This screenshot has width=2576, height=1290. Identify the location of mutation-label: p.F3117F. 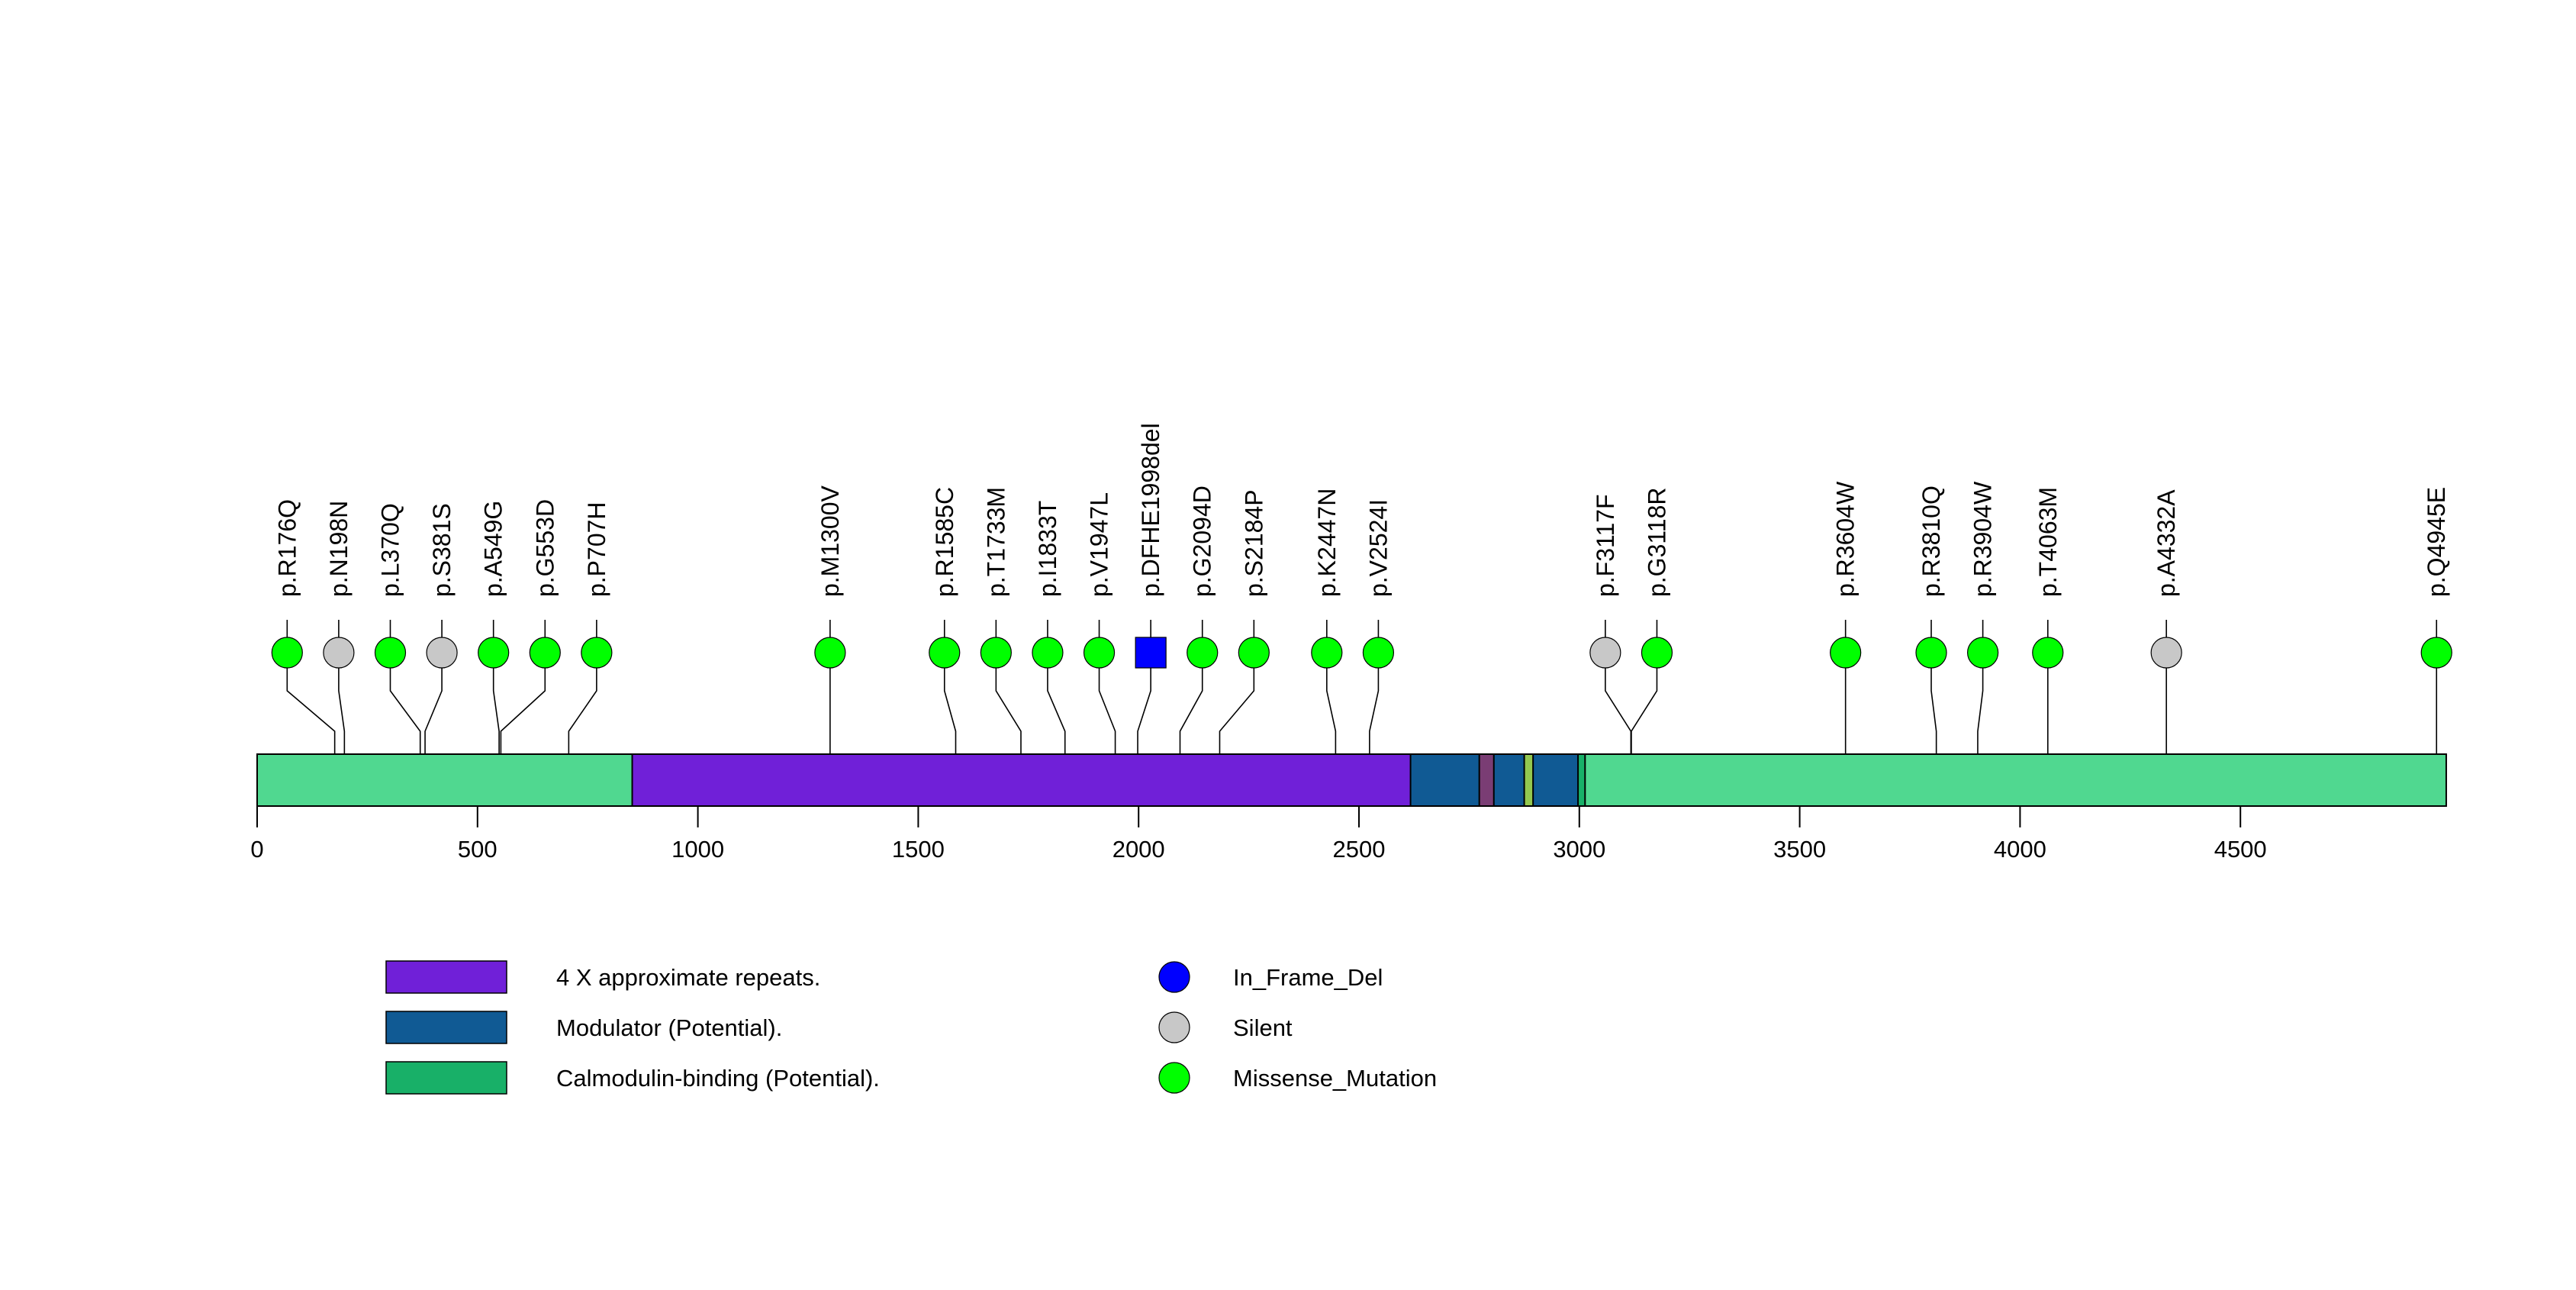
(1605, 546).